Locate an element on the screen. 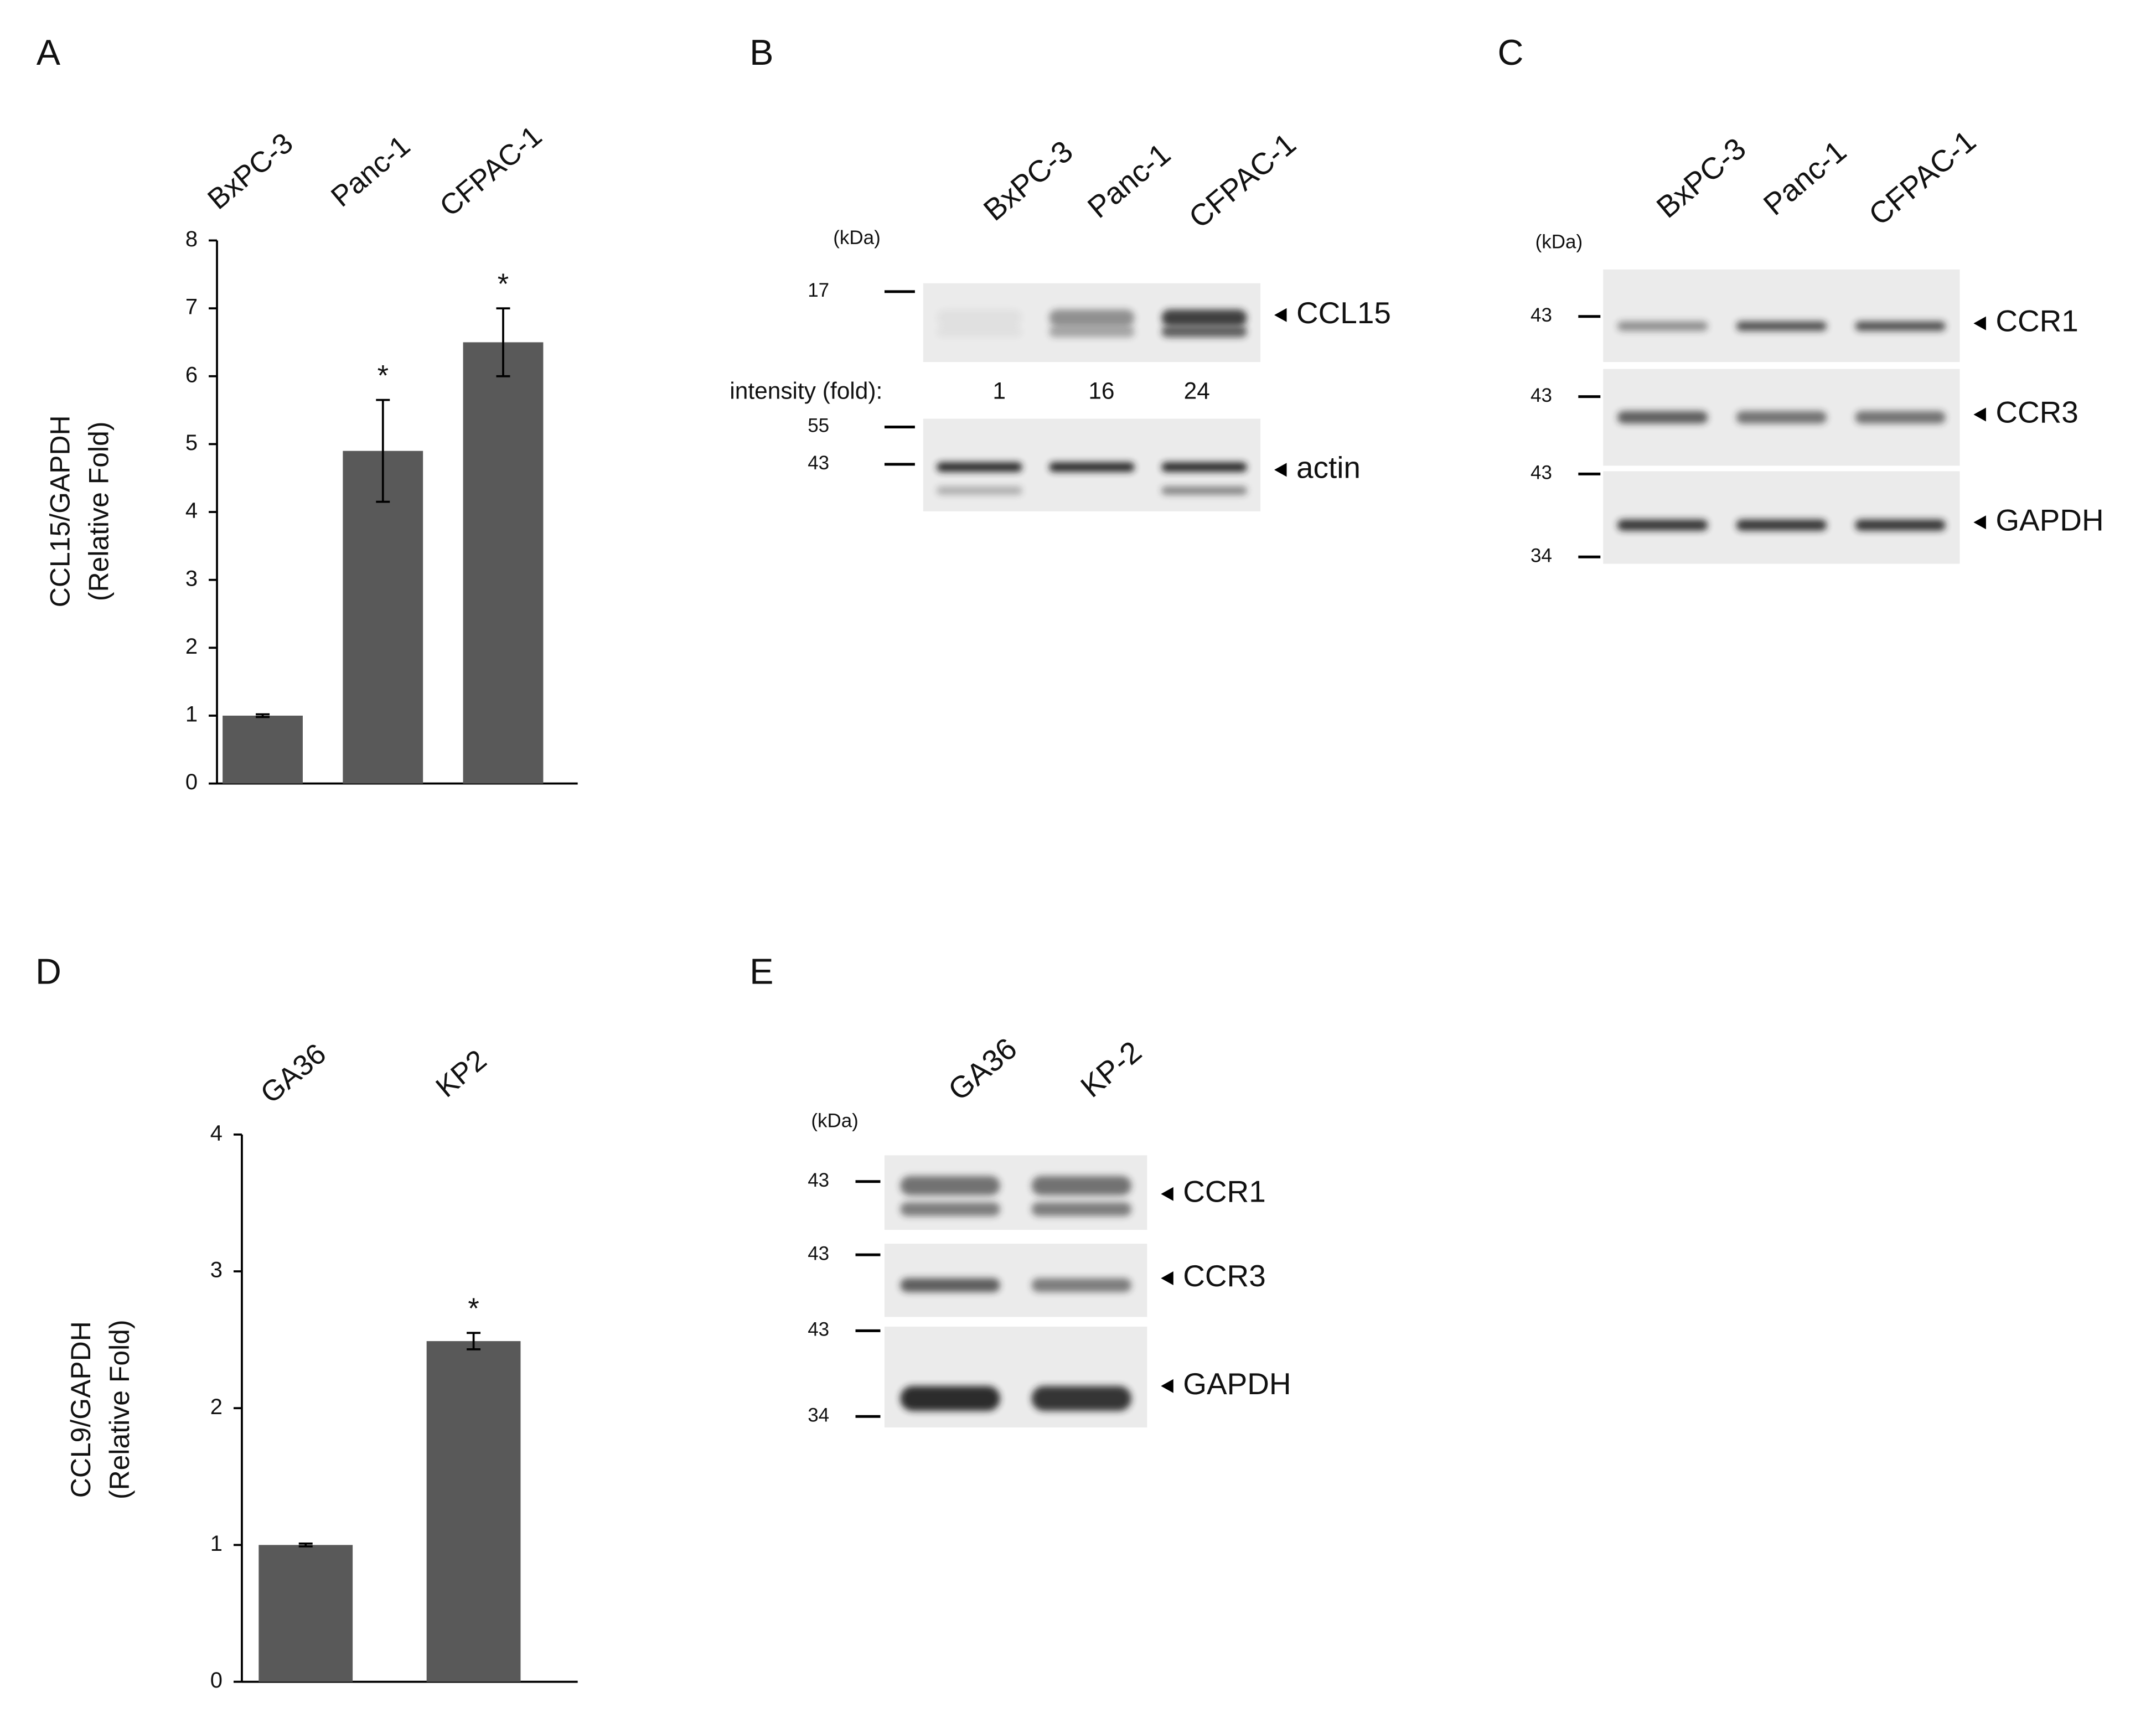 The height and width of the screenshot is (1713, 2156). band-label: actin is located at coordinates (1328, 467).